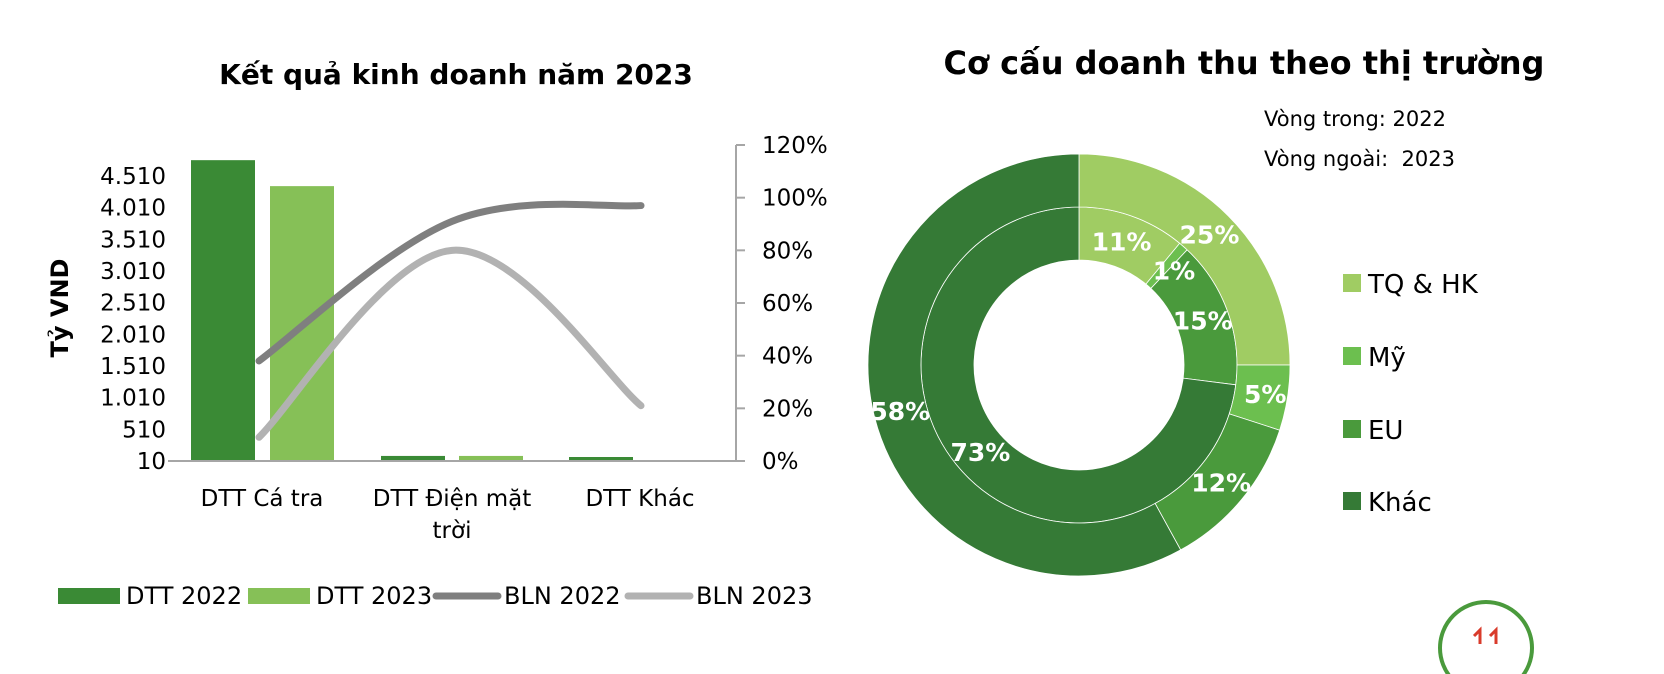  Describe the element at coordinates (1359, 159) in the screenshot. I see `outer-ring-note: Vòng ngoài: 2023` at that location.